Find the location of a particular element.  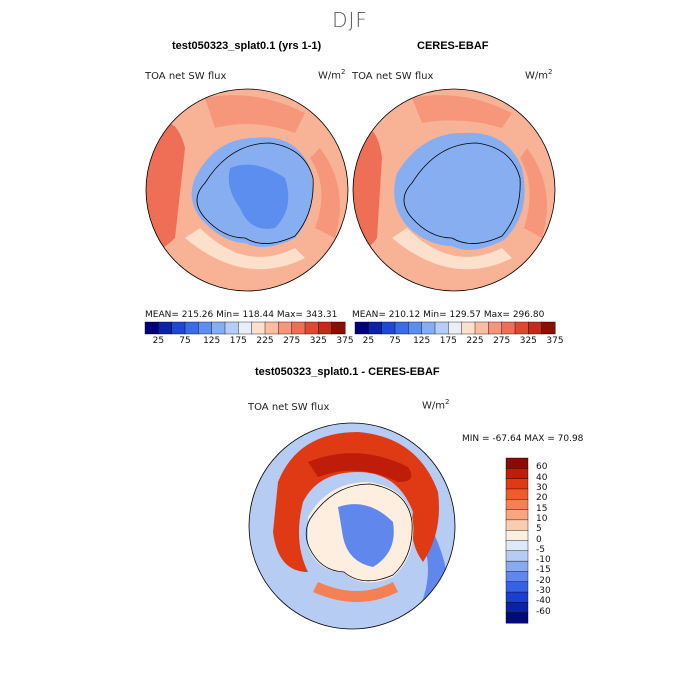

diff-colorbar-tick: 60 is located at coordinates (542, 467).